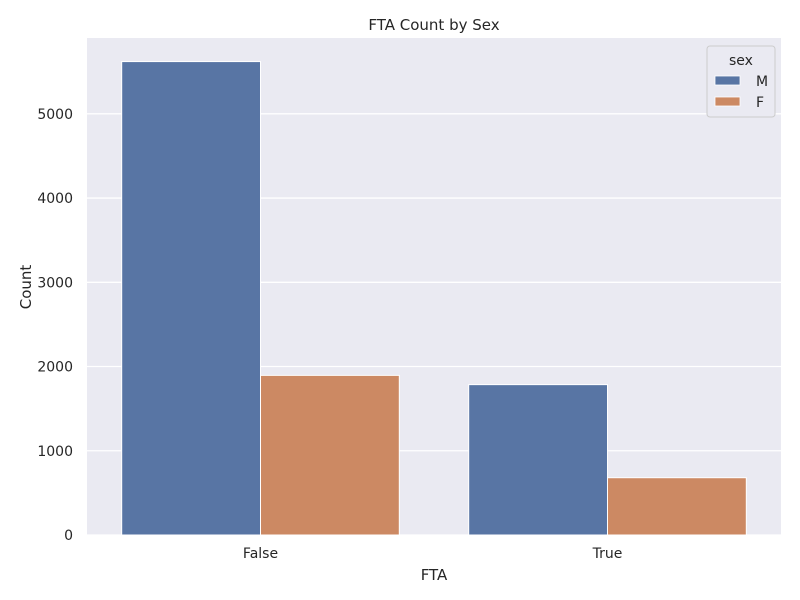 The height and width of the screenshot is (600, 800). Describe the element at coordinates (68, 536) in the screenshot. I see `y-tick-label: 0` at that location.